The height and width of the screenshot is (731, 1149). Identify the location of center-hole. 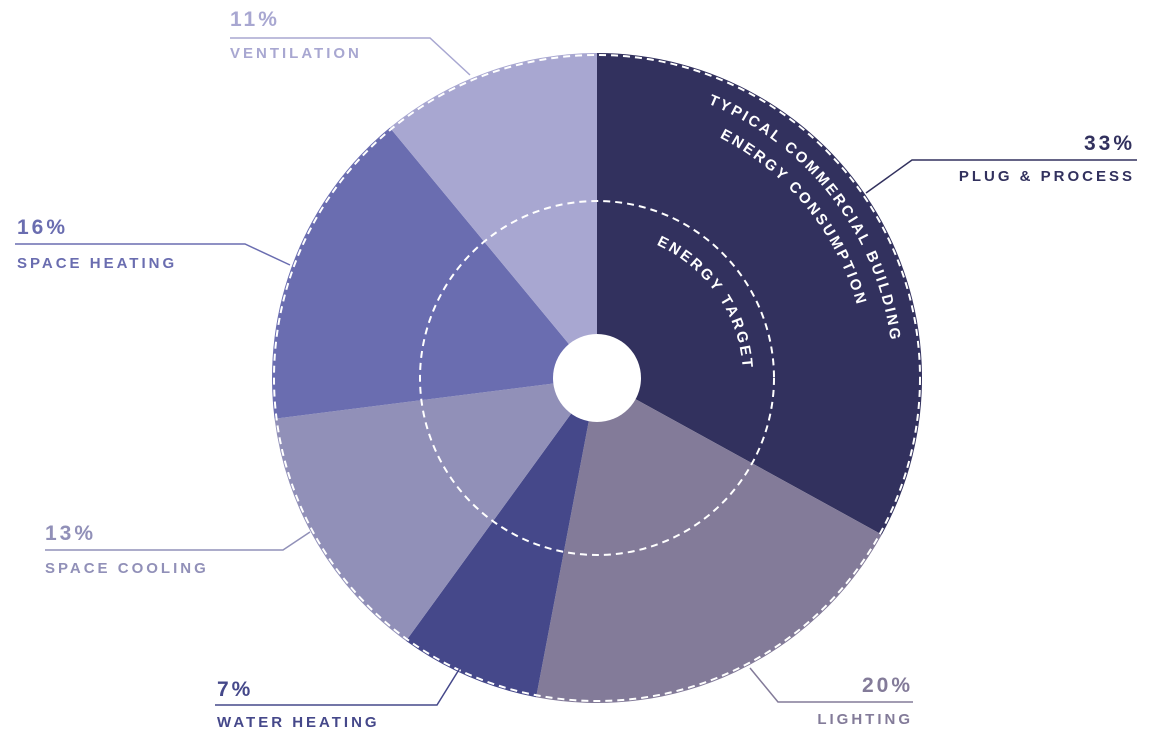
(597, 378).